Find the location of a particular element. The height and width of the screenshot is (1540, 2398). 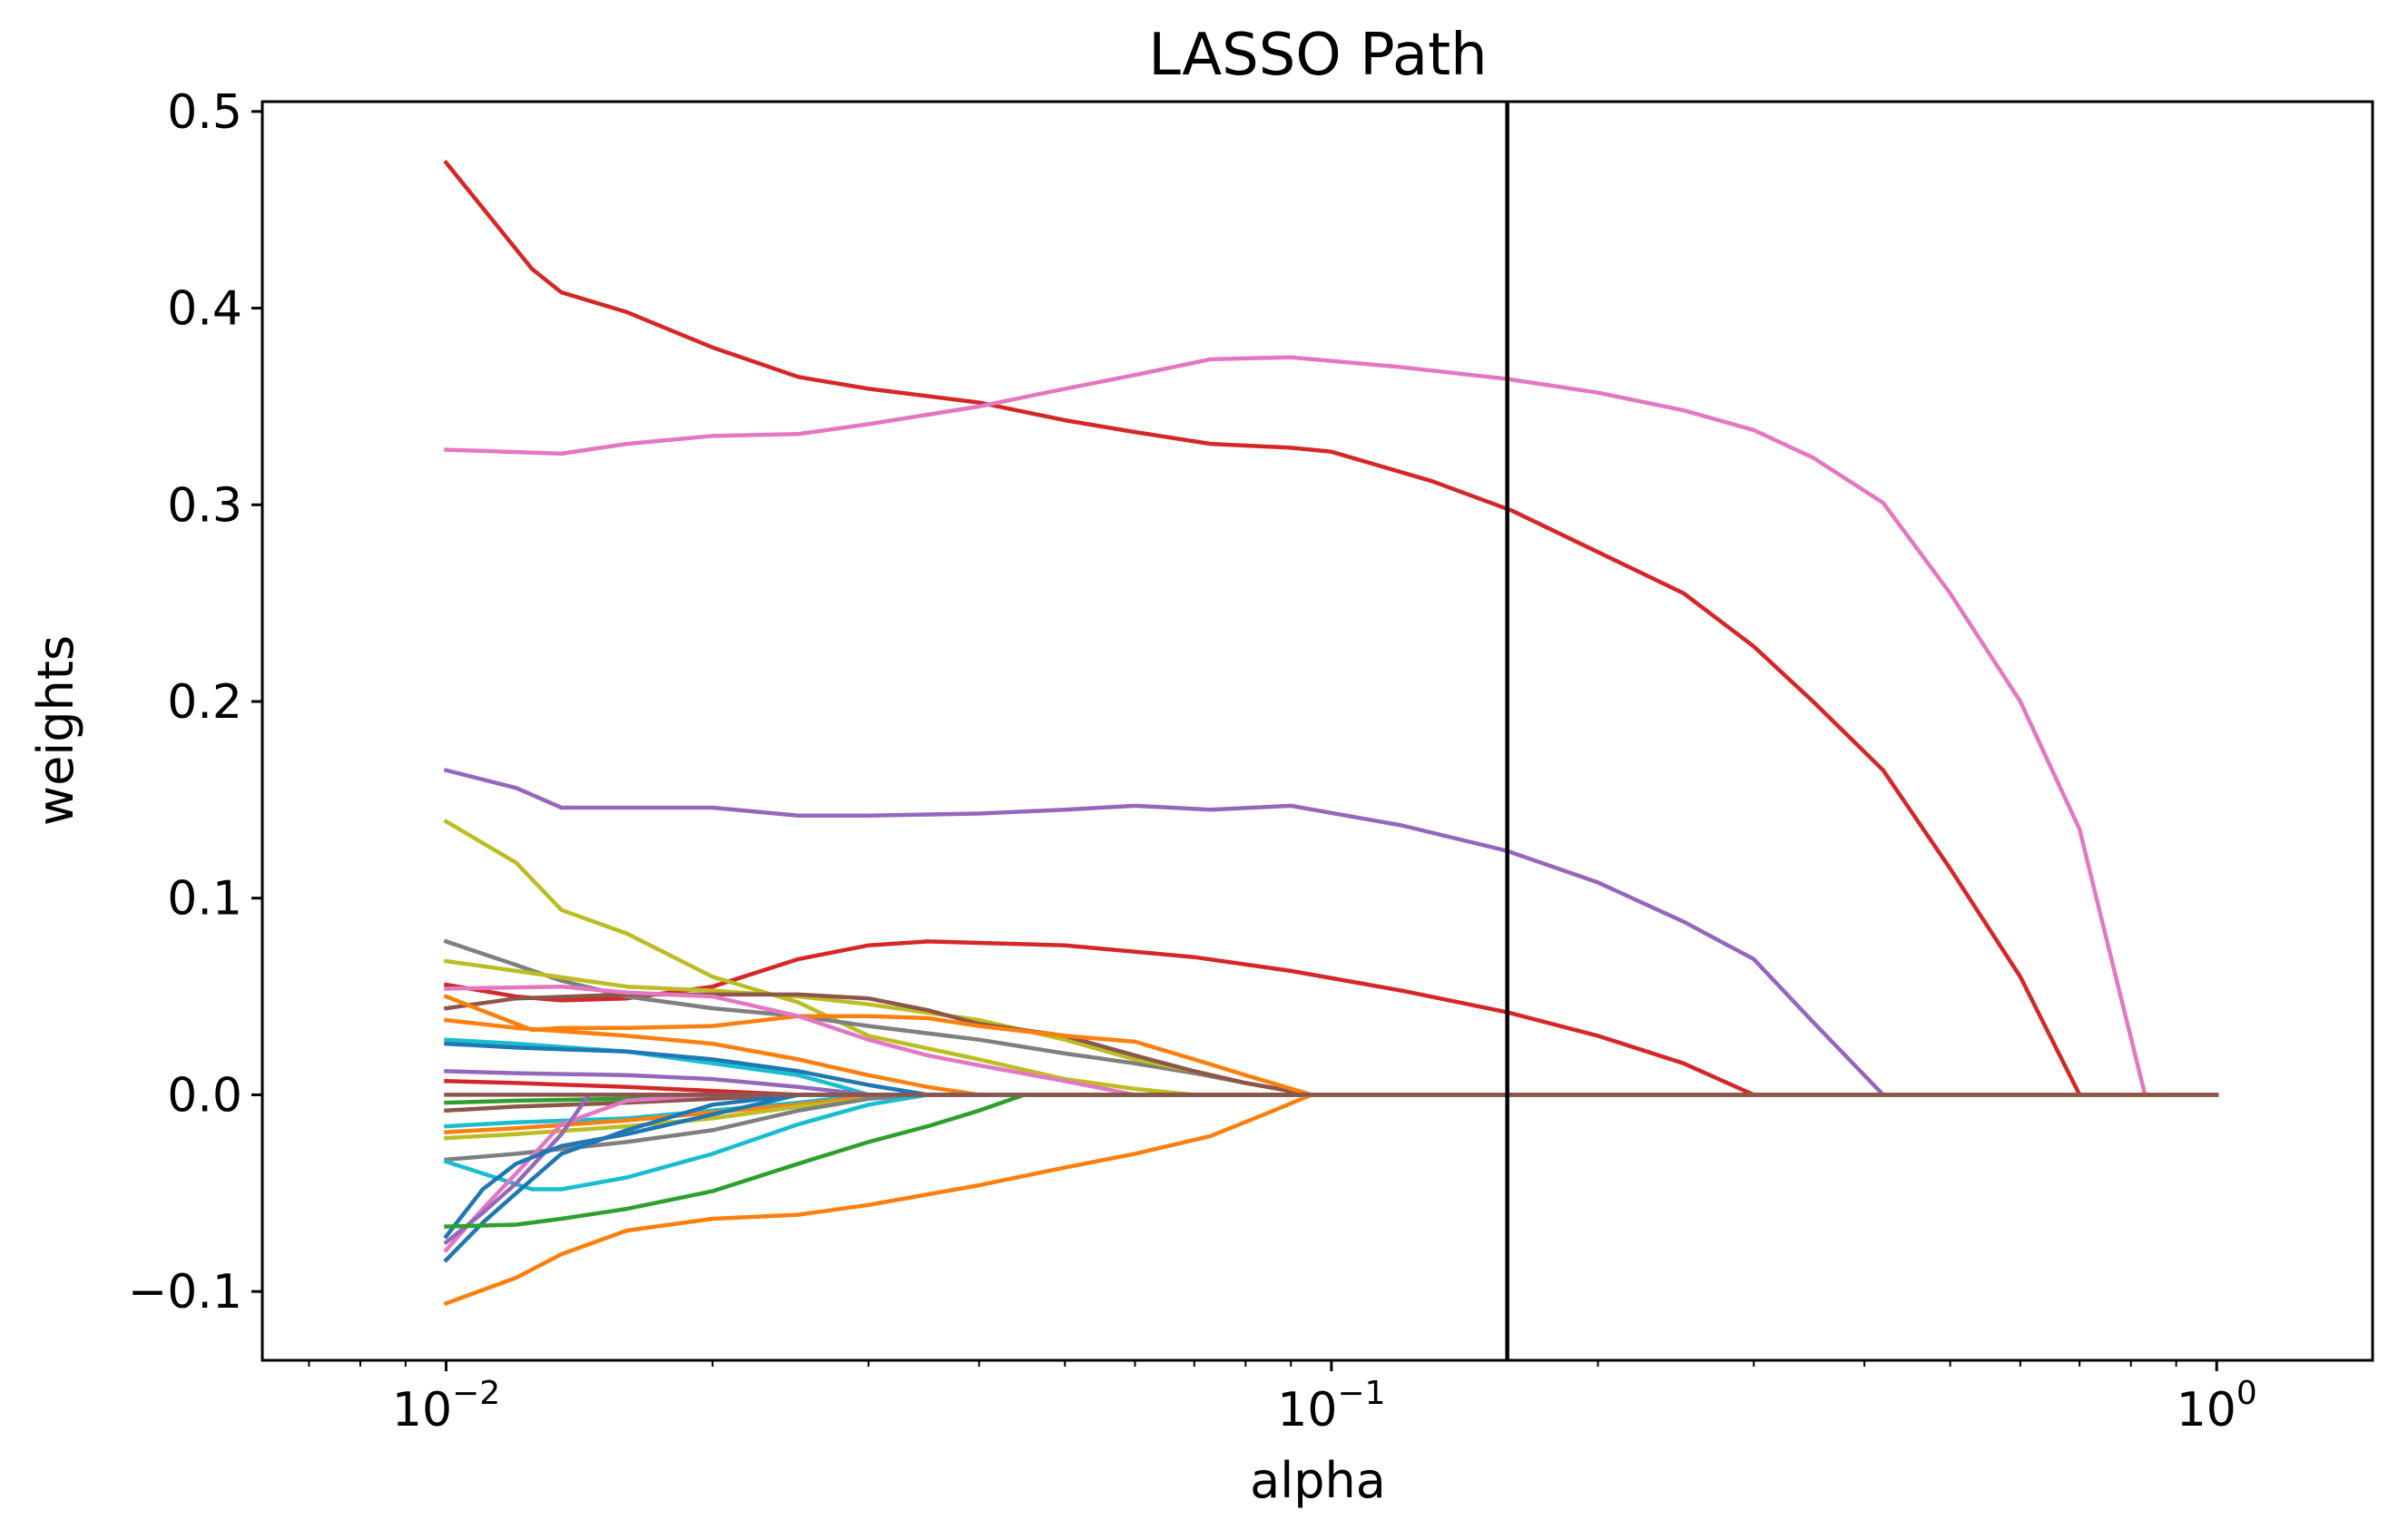

y-tick-label: −0.1 is located at coordinates (185, 1292).